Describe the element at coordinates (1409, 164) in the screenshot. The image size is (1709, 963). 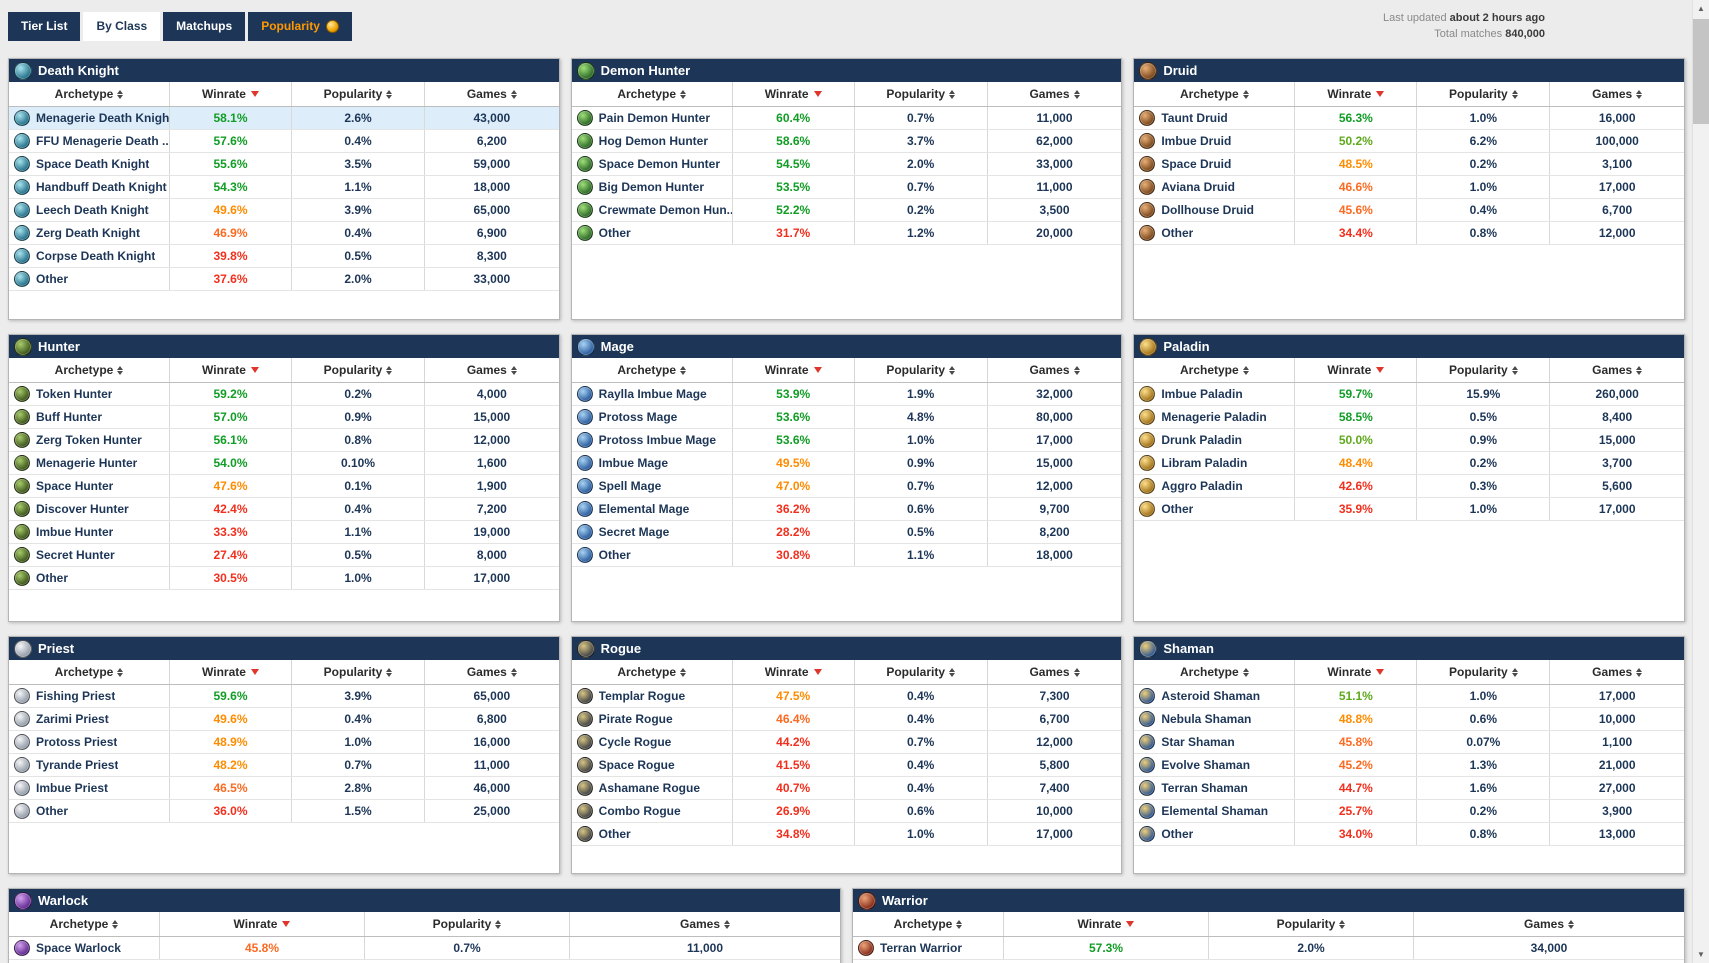
I see `archetype-row: Space Druid 48.5% 0.2% 3,100` at that location.